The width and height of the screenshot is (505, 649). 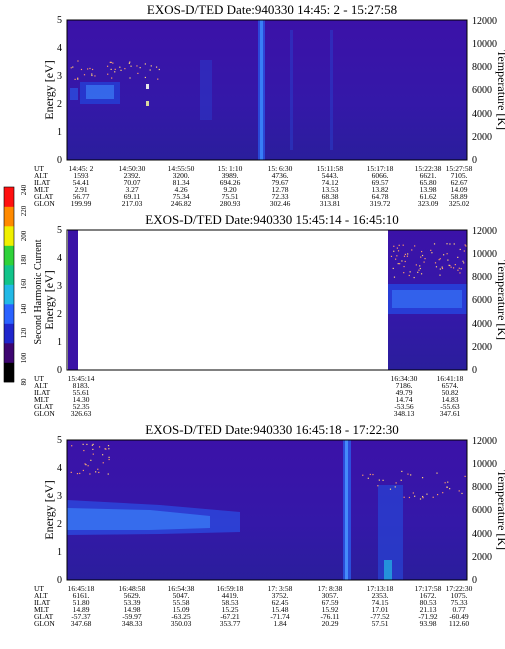 What do you see at coordinates (280, 602) in the screenshot?
I see `eph-value: 62.45` at bounding box center [280, 602].